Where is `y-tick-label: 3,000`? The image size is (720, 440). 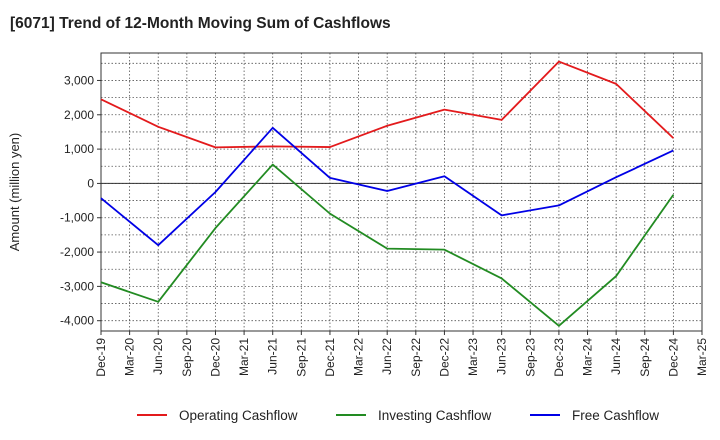 y-tick-label: 3,000 is located at coordinates (79, 80).